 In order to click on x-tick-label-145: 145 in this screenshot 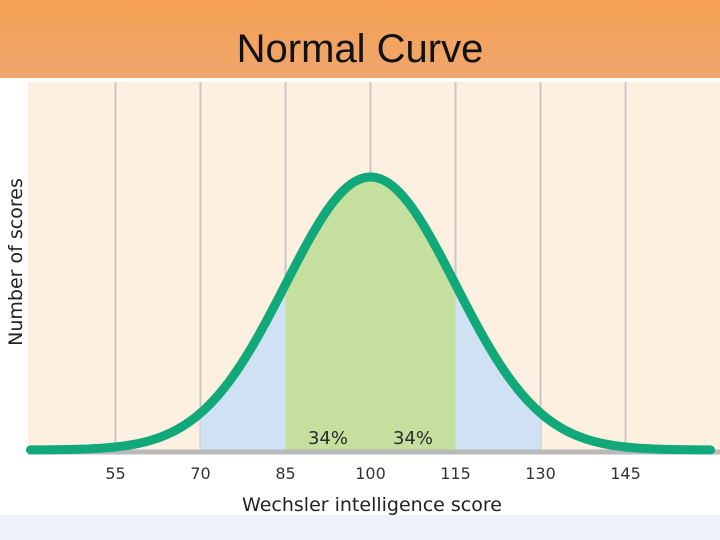, I will do `click(625, 473)`.